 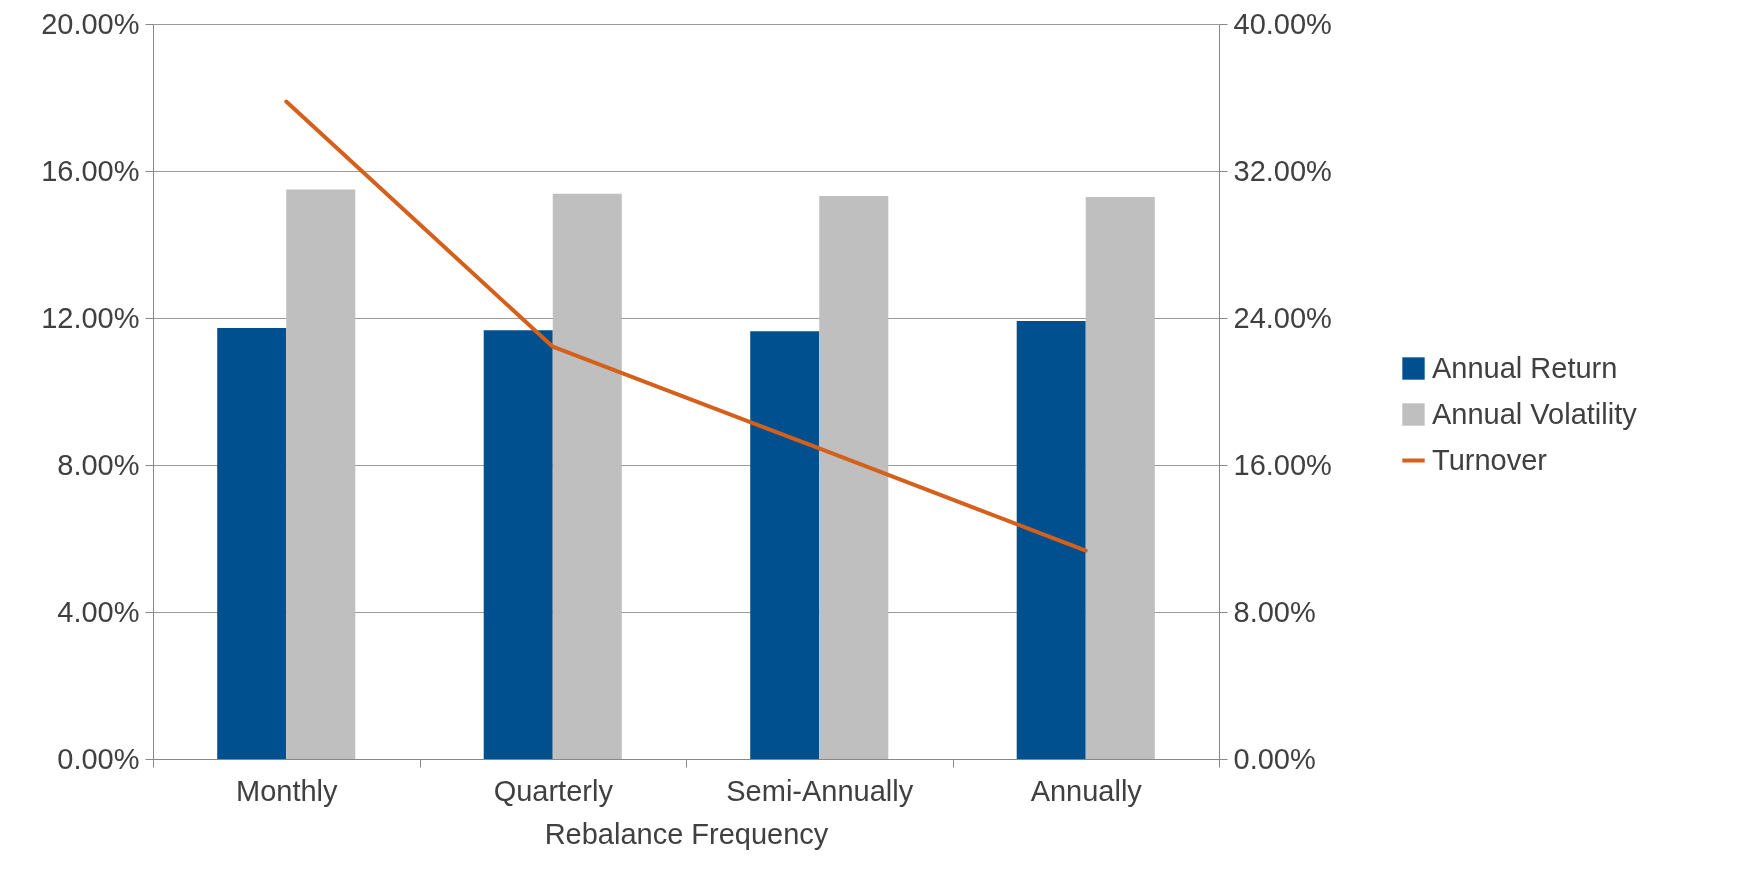 What do you see at coordinates (1282, 170) in the screenshot?
I see `y2-tick-label: 32.00%` at bounding box center [1282, 170].